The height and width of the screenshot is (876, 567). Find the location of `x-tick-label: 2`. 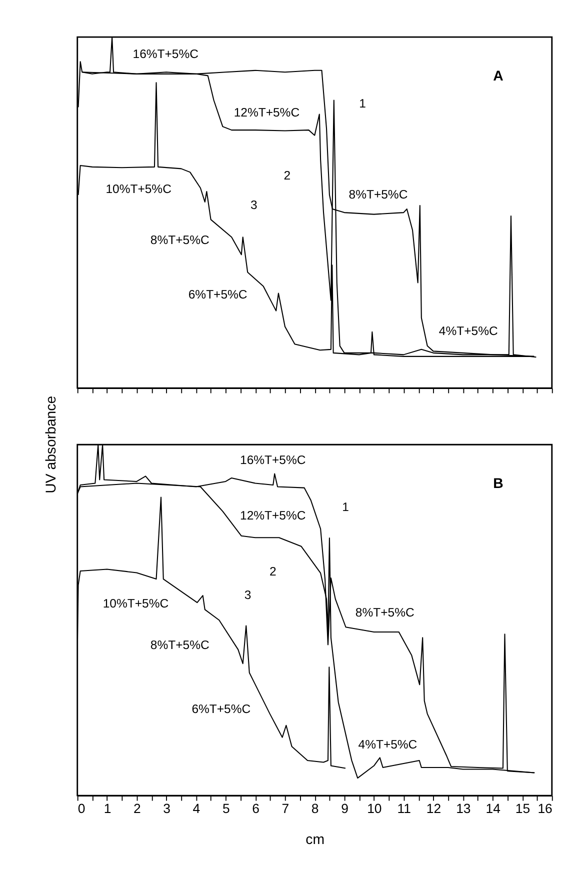

x-tick-label: 2 is located at coordinates (137, 808).